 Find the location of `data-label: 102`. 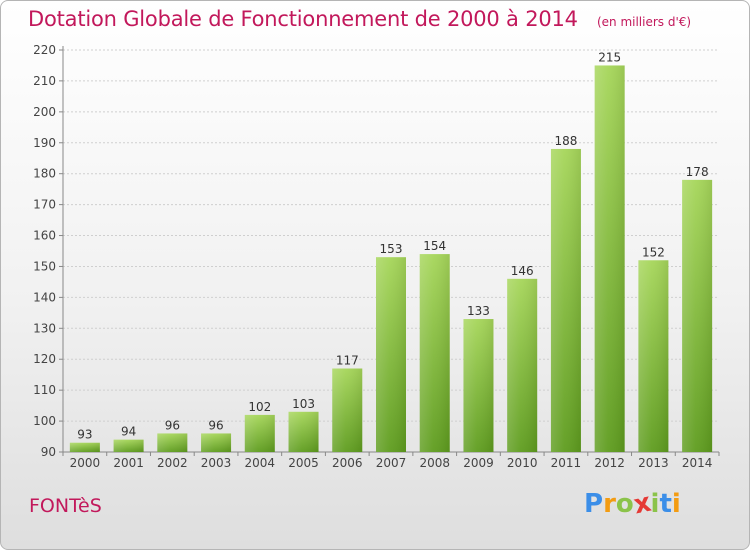

data-label: 102 is located at coordinates (259, 407).